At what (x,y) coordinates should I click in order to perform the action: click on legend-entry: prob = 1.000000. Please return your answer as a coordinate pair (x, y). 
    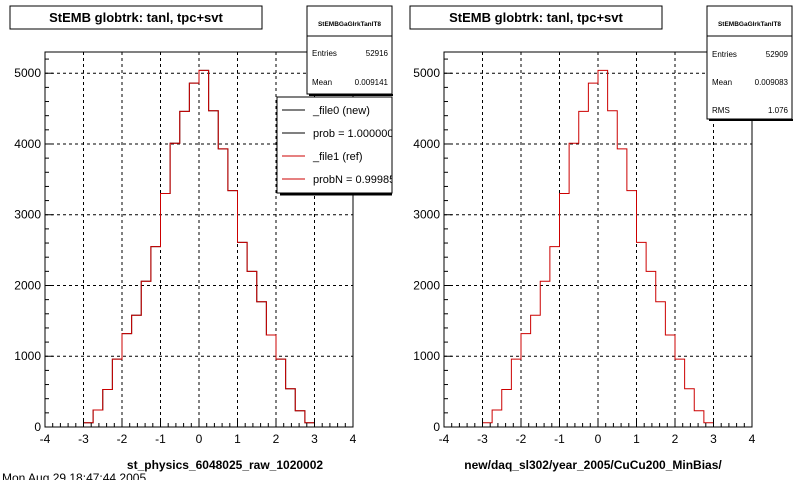
    Looking at the image, I should click on (353, 134).